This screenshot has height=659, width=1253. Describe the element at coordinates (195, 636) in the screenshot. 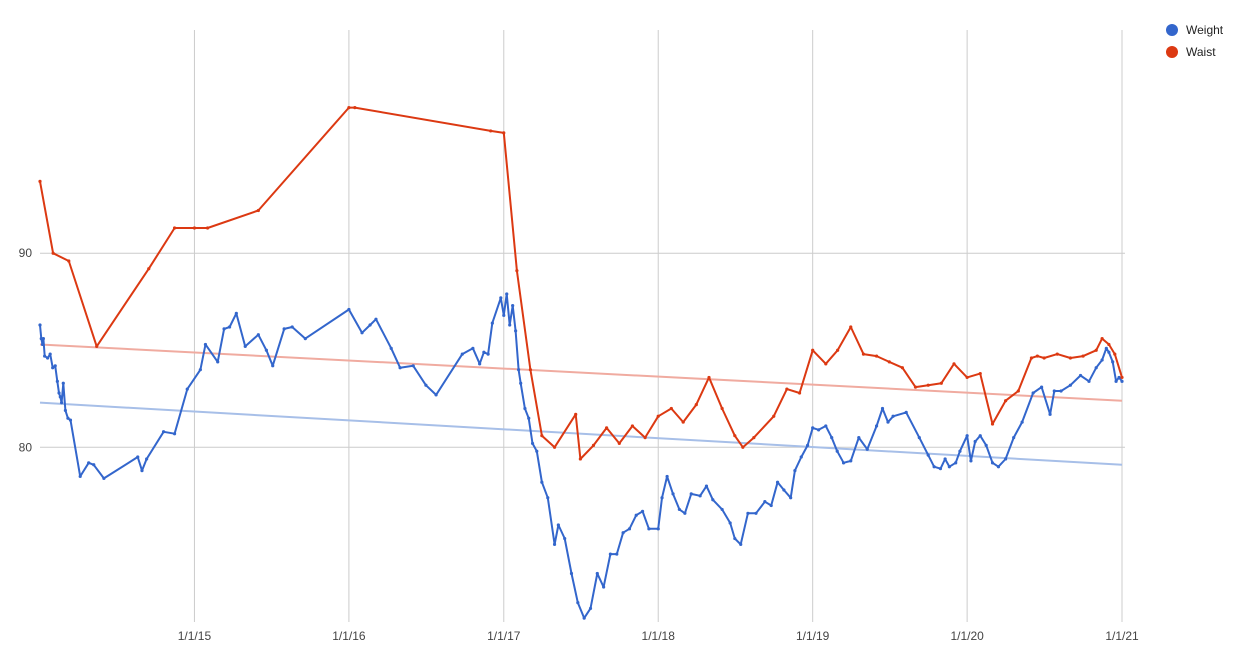

I see `x-tick-label: 1/1/15` at that location.